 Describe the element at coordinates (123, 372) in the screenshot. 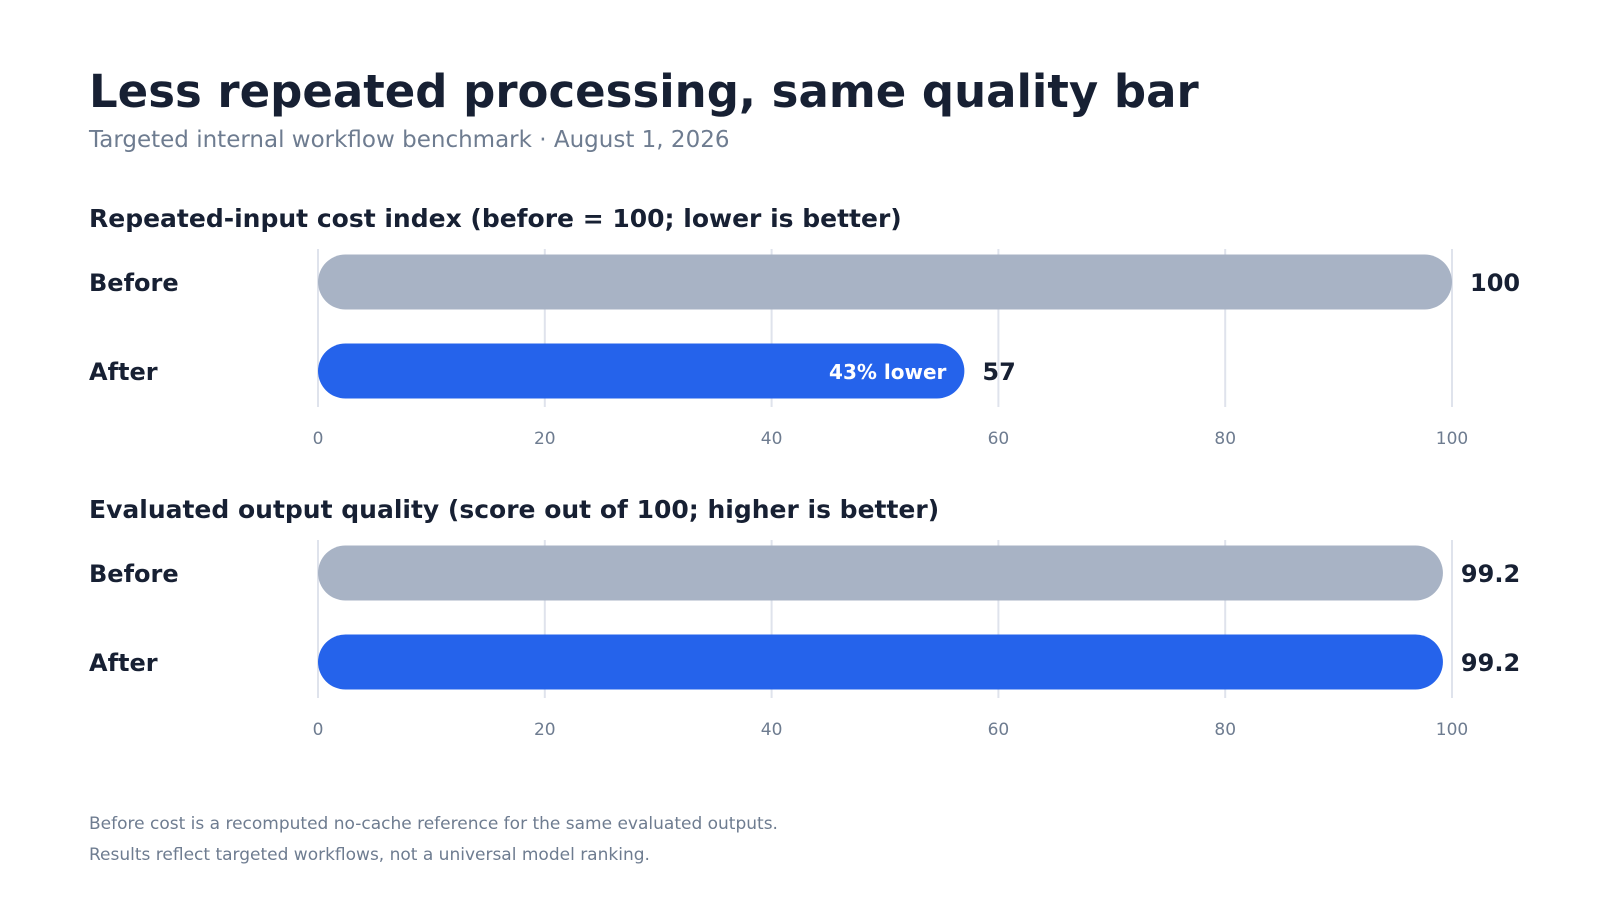

I see `cost-index-category-after: After` at that location.